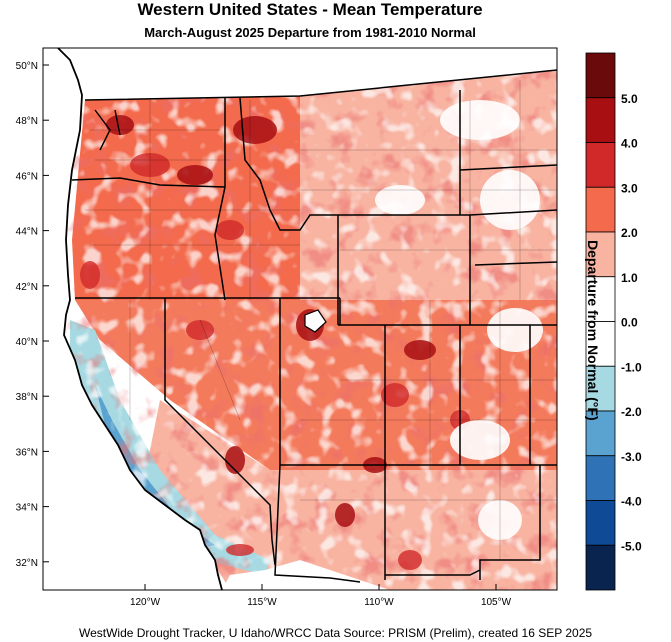 The image size is (671, 642). Describe the element at coordinates (27, 176) in the screenshot. I see `lat-label: 46°N` at that location.